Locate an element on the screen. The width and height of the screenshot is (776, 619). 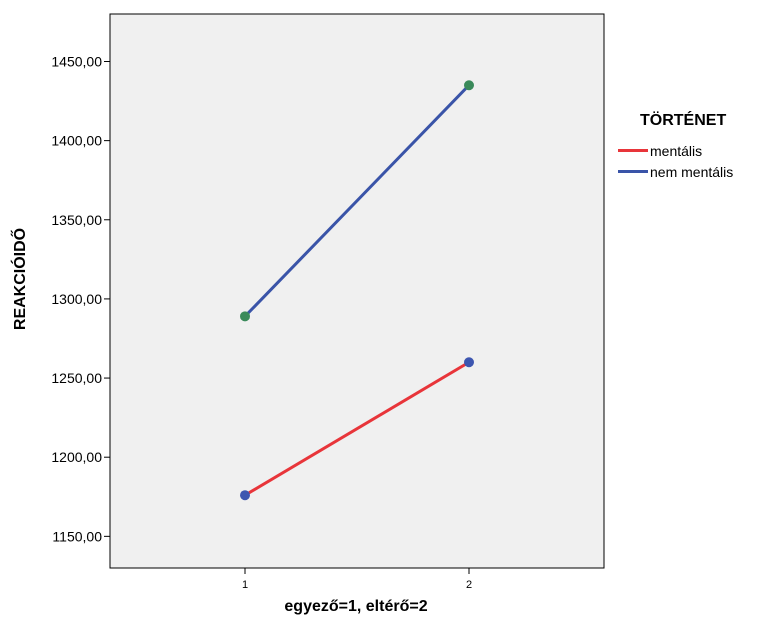
y-tick-label: 1250,00 is located at coordinates (76, 378).